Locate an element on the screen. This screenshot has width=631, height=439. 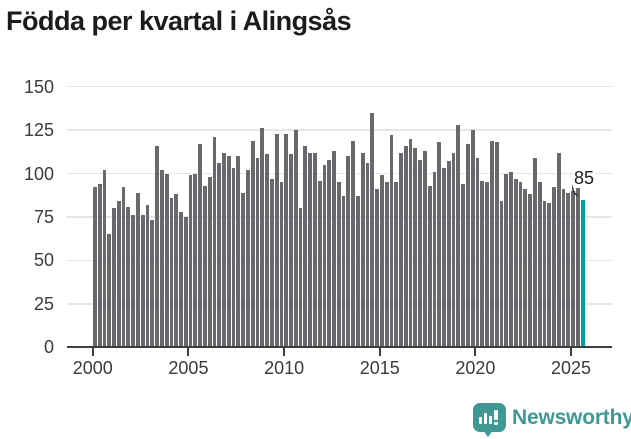
y-gridline is located at coordinates (339, 86).